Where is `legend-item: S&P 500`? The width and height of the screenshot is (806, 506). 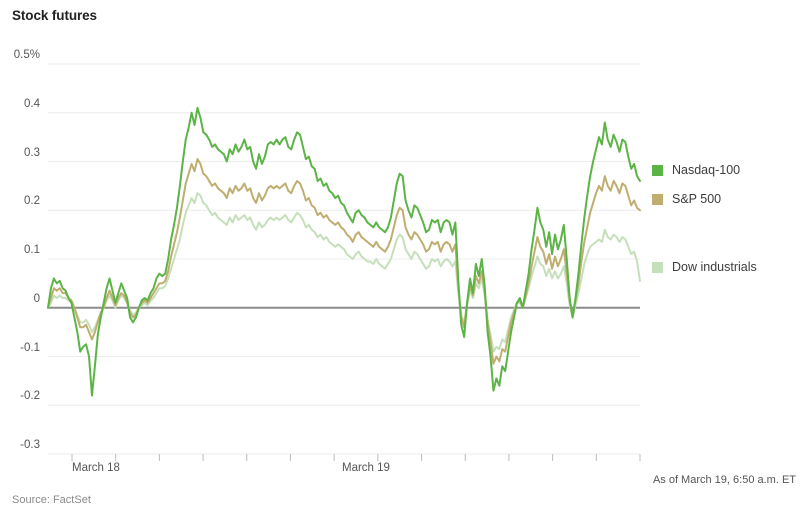 legend-item: S&P 500 is located at coordinates (686, 199).